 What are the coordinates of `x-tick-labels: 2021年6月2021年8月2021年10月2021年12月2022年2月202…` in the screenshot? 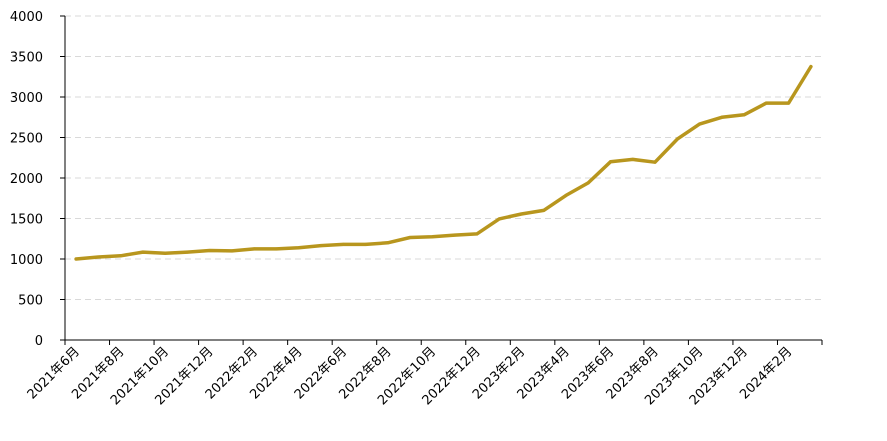 It's located at (410, 376).